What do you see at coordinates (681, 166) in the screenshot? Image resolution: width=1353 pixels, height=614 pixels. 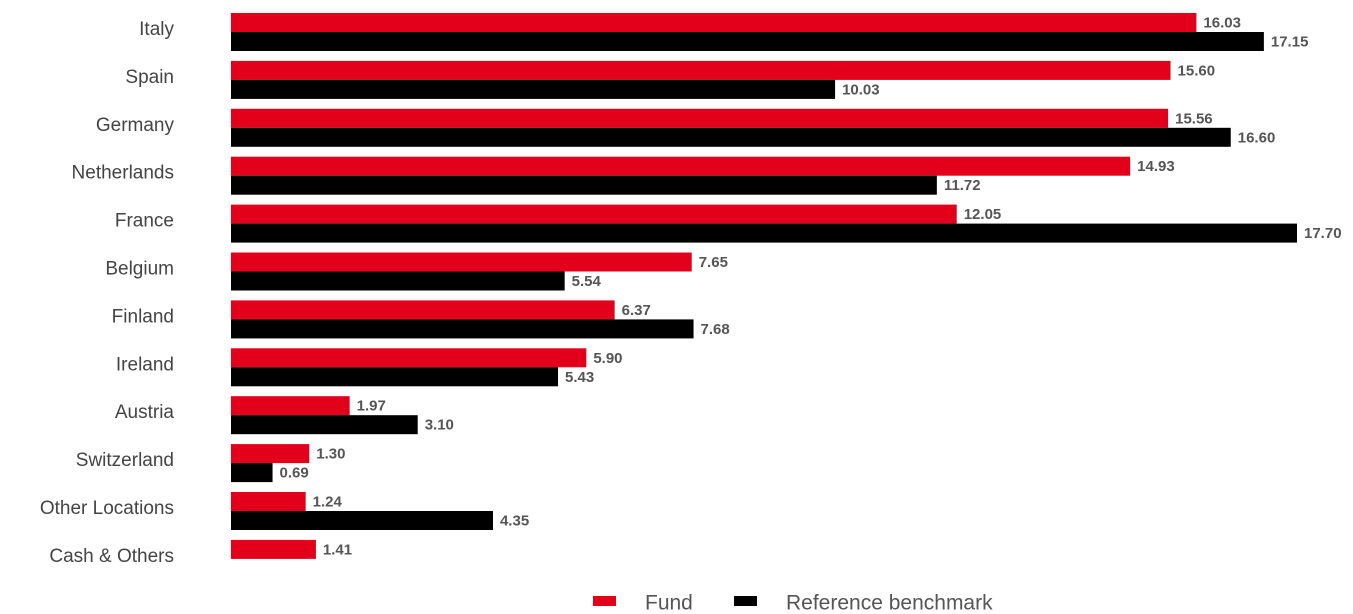 I see `bar-fund-netherlands` at bounding box center [681, 166].